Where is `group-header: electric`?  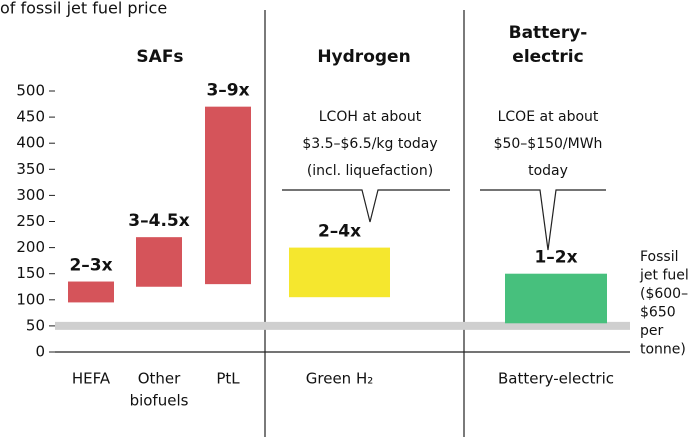
group-header: electric is located at coordinates (547, 57).